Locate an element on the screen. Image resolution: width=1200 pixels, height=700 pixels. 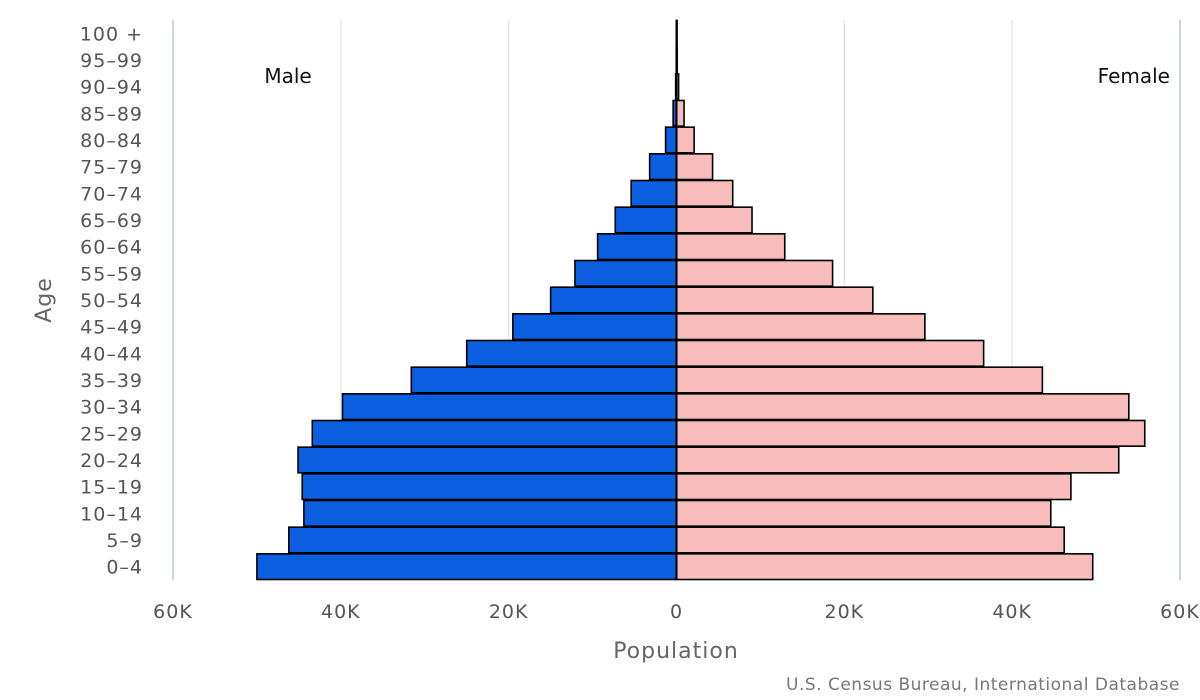
y-axis-title: Age is located at coordinates (44, 300).